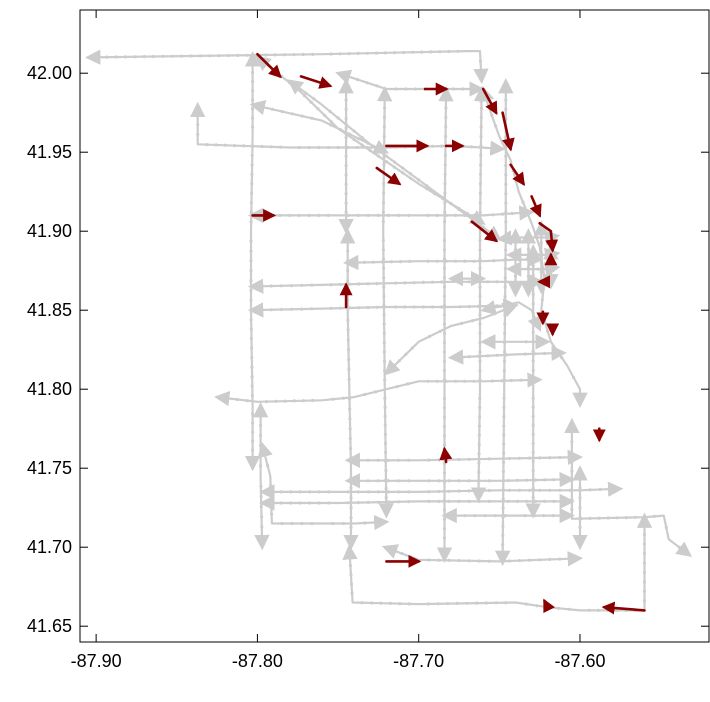 The image size is (710, 702). I want to click on highlight-arrow, so click(484, 231).